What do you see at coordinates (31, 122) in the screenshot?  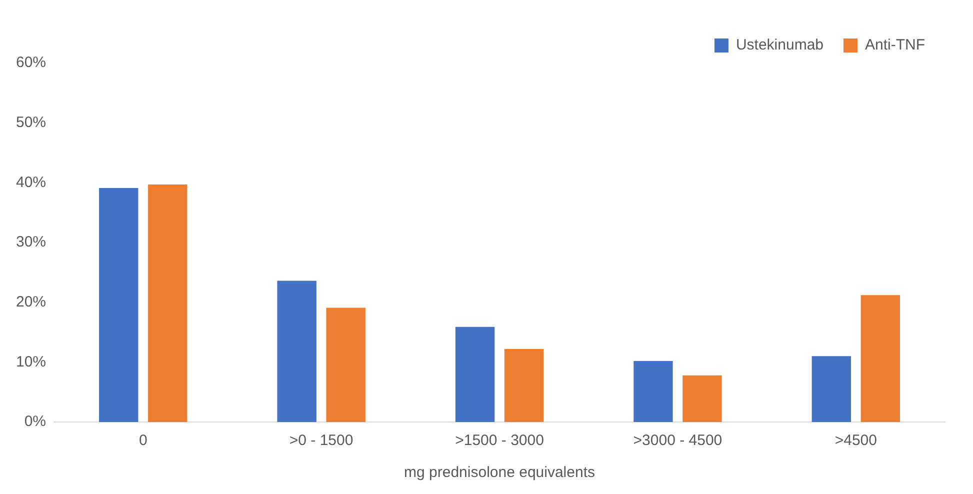 I see `y-tick-label: 50%` at bounding box center [31, 122].